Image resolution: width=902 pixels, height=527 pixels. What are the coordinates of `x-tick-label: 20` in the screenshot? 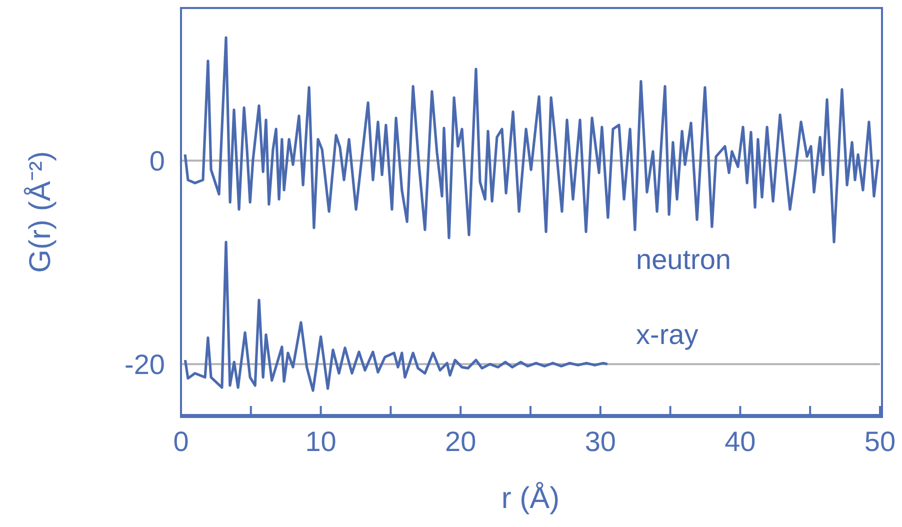 It's located at (460, 441).